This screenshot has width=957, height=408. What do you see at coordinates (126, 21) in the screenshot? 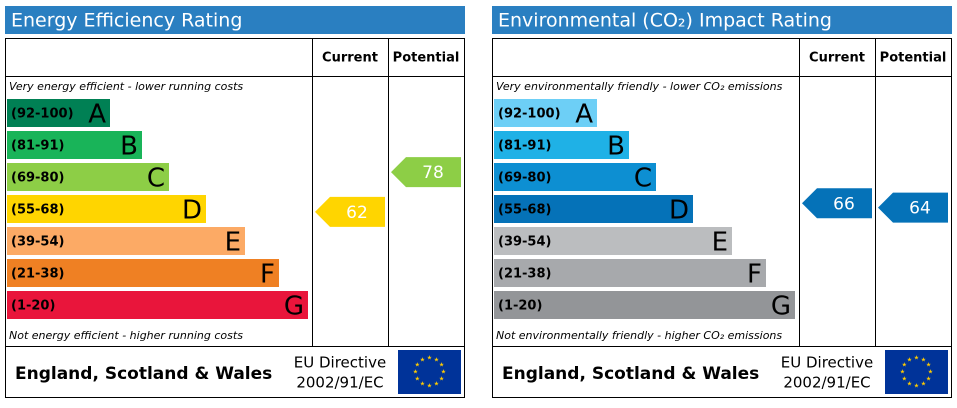
I see `panel-title: Energy Efficiency Rating` at bounding box center [126, 21].